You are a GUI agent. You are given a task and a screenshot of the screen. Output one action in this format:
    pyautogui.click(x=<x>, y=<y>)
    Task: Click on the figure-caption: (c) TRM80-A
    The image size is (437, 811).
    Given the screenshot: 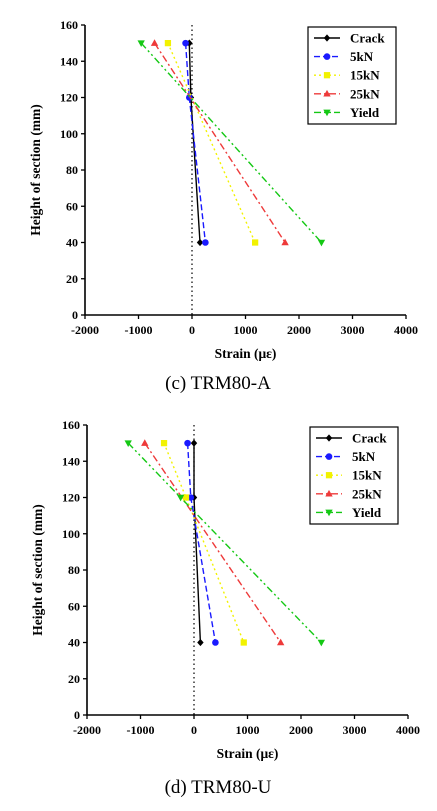 What is the action you would take?
    pyautogui.click(x=218, y=383)
    